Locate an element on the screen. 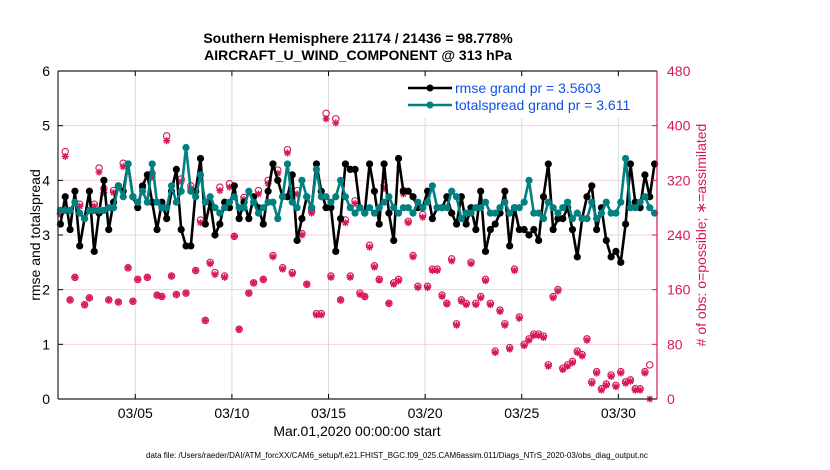 The width and height of the screenshot is (830, 470). y-tick-label: 5 is located at coordinates (46, 126).